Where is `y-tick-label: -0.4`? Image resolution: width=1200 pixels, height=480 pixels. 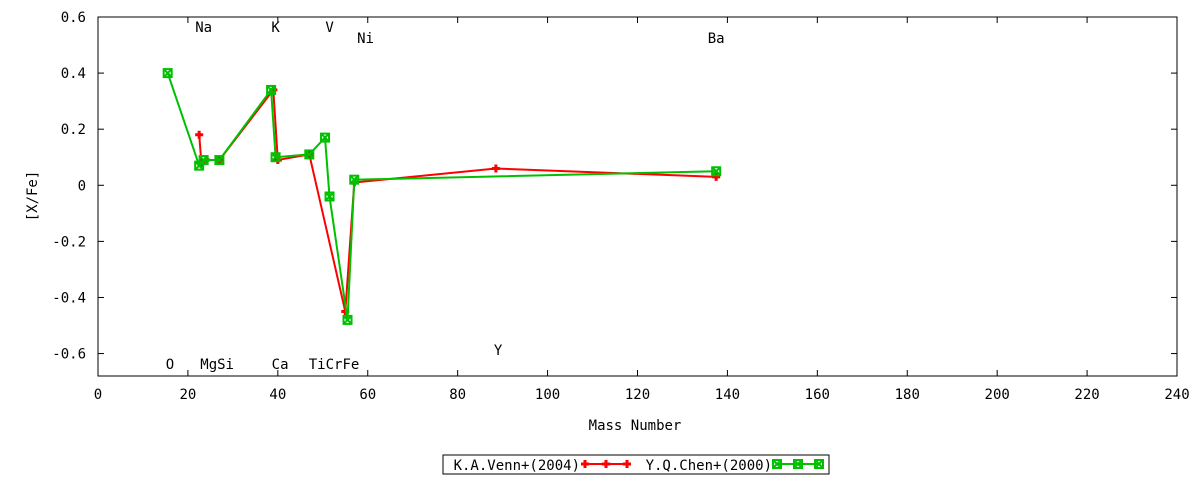 y-tick-label: -0.4 is located at coordinates (69, 298).